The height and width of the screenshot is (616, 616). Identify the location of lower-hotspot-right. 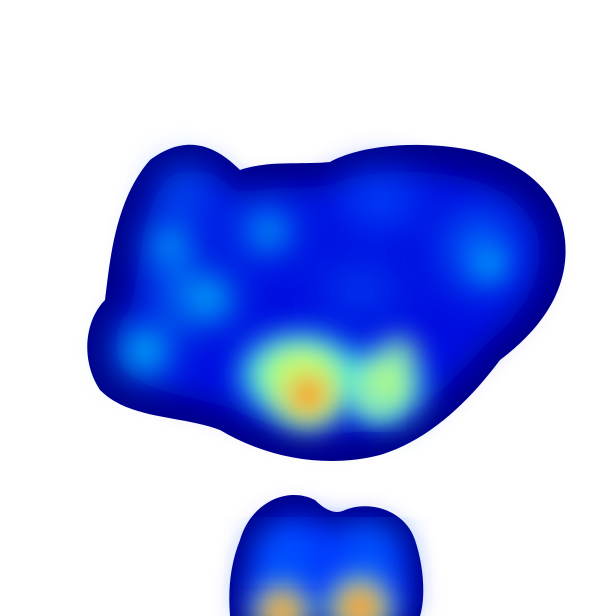
(360, 594).